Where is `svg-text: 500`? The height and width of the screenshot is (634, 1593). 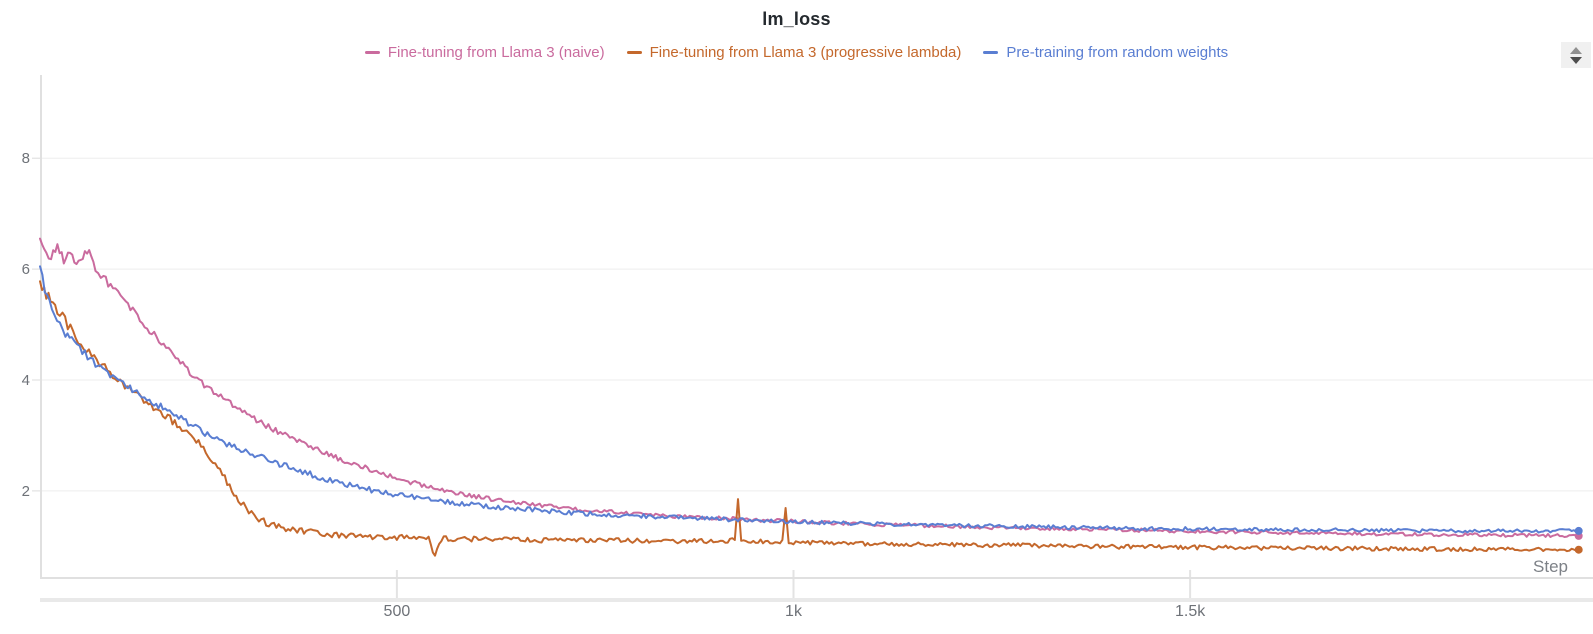 svg-text: 500 is located at coordinates (397, 611).